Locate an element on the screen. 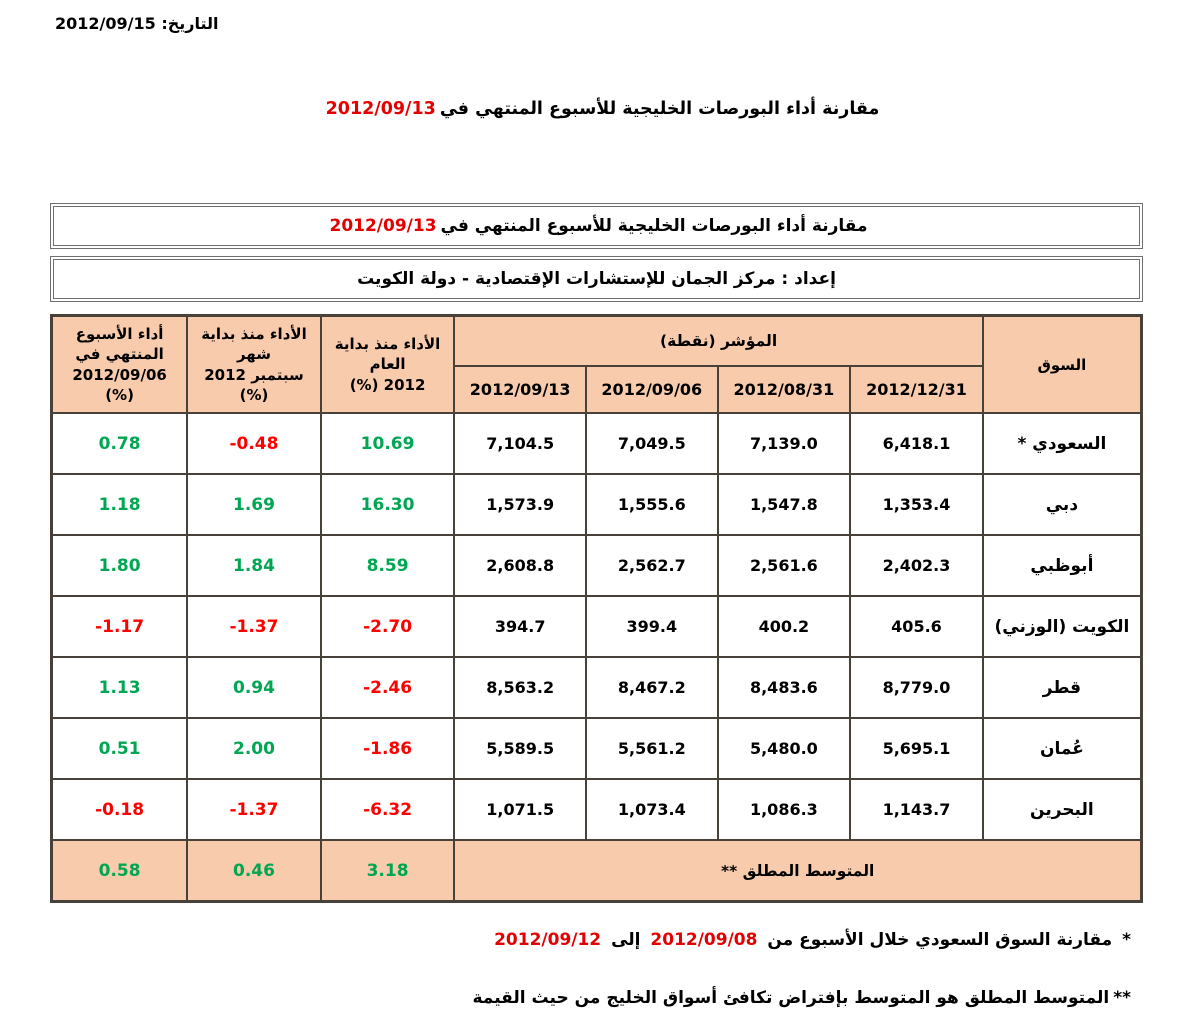  perf-ytd-cell: 10.69 is located at coordinates (387, 443).